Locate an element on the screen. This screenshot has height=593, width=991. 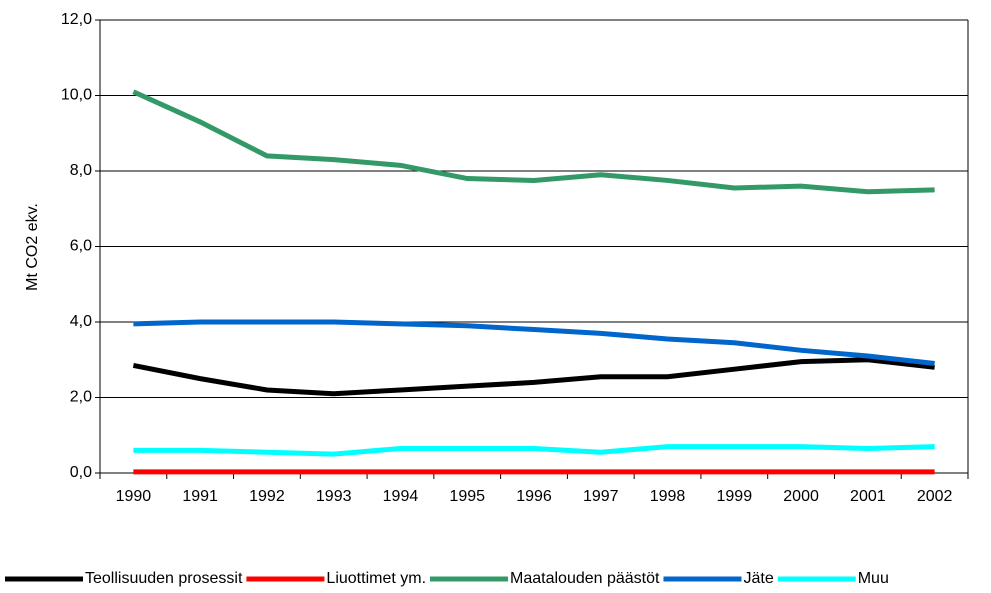
y-tick-label: 4,0 is located at coordinates (81, 321).